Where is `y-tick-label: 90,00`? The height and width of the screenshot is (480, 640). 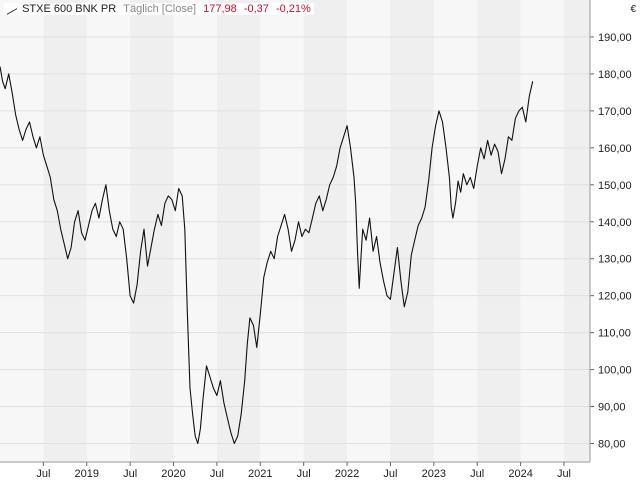
y-tick-label: 90,00 is located at coordinates (612, 408).